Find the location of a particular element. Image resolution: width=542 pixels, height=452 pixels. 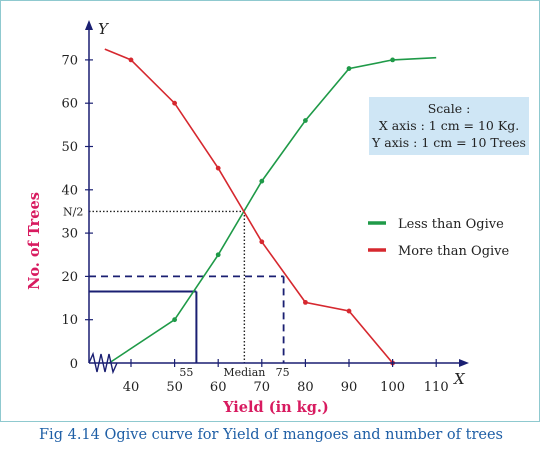

x-tick-label: 40 is located at coordinates (131, 387).